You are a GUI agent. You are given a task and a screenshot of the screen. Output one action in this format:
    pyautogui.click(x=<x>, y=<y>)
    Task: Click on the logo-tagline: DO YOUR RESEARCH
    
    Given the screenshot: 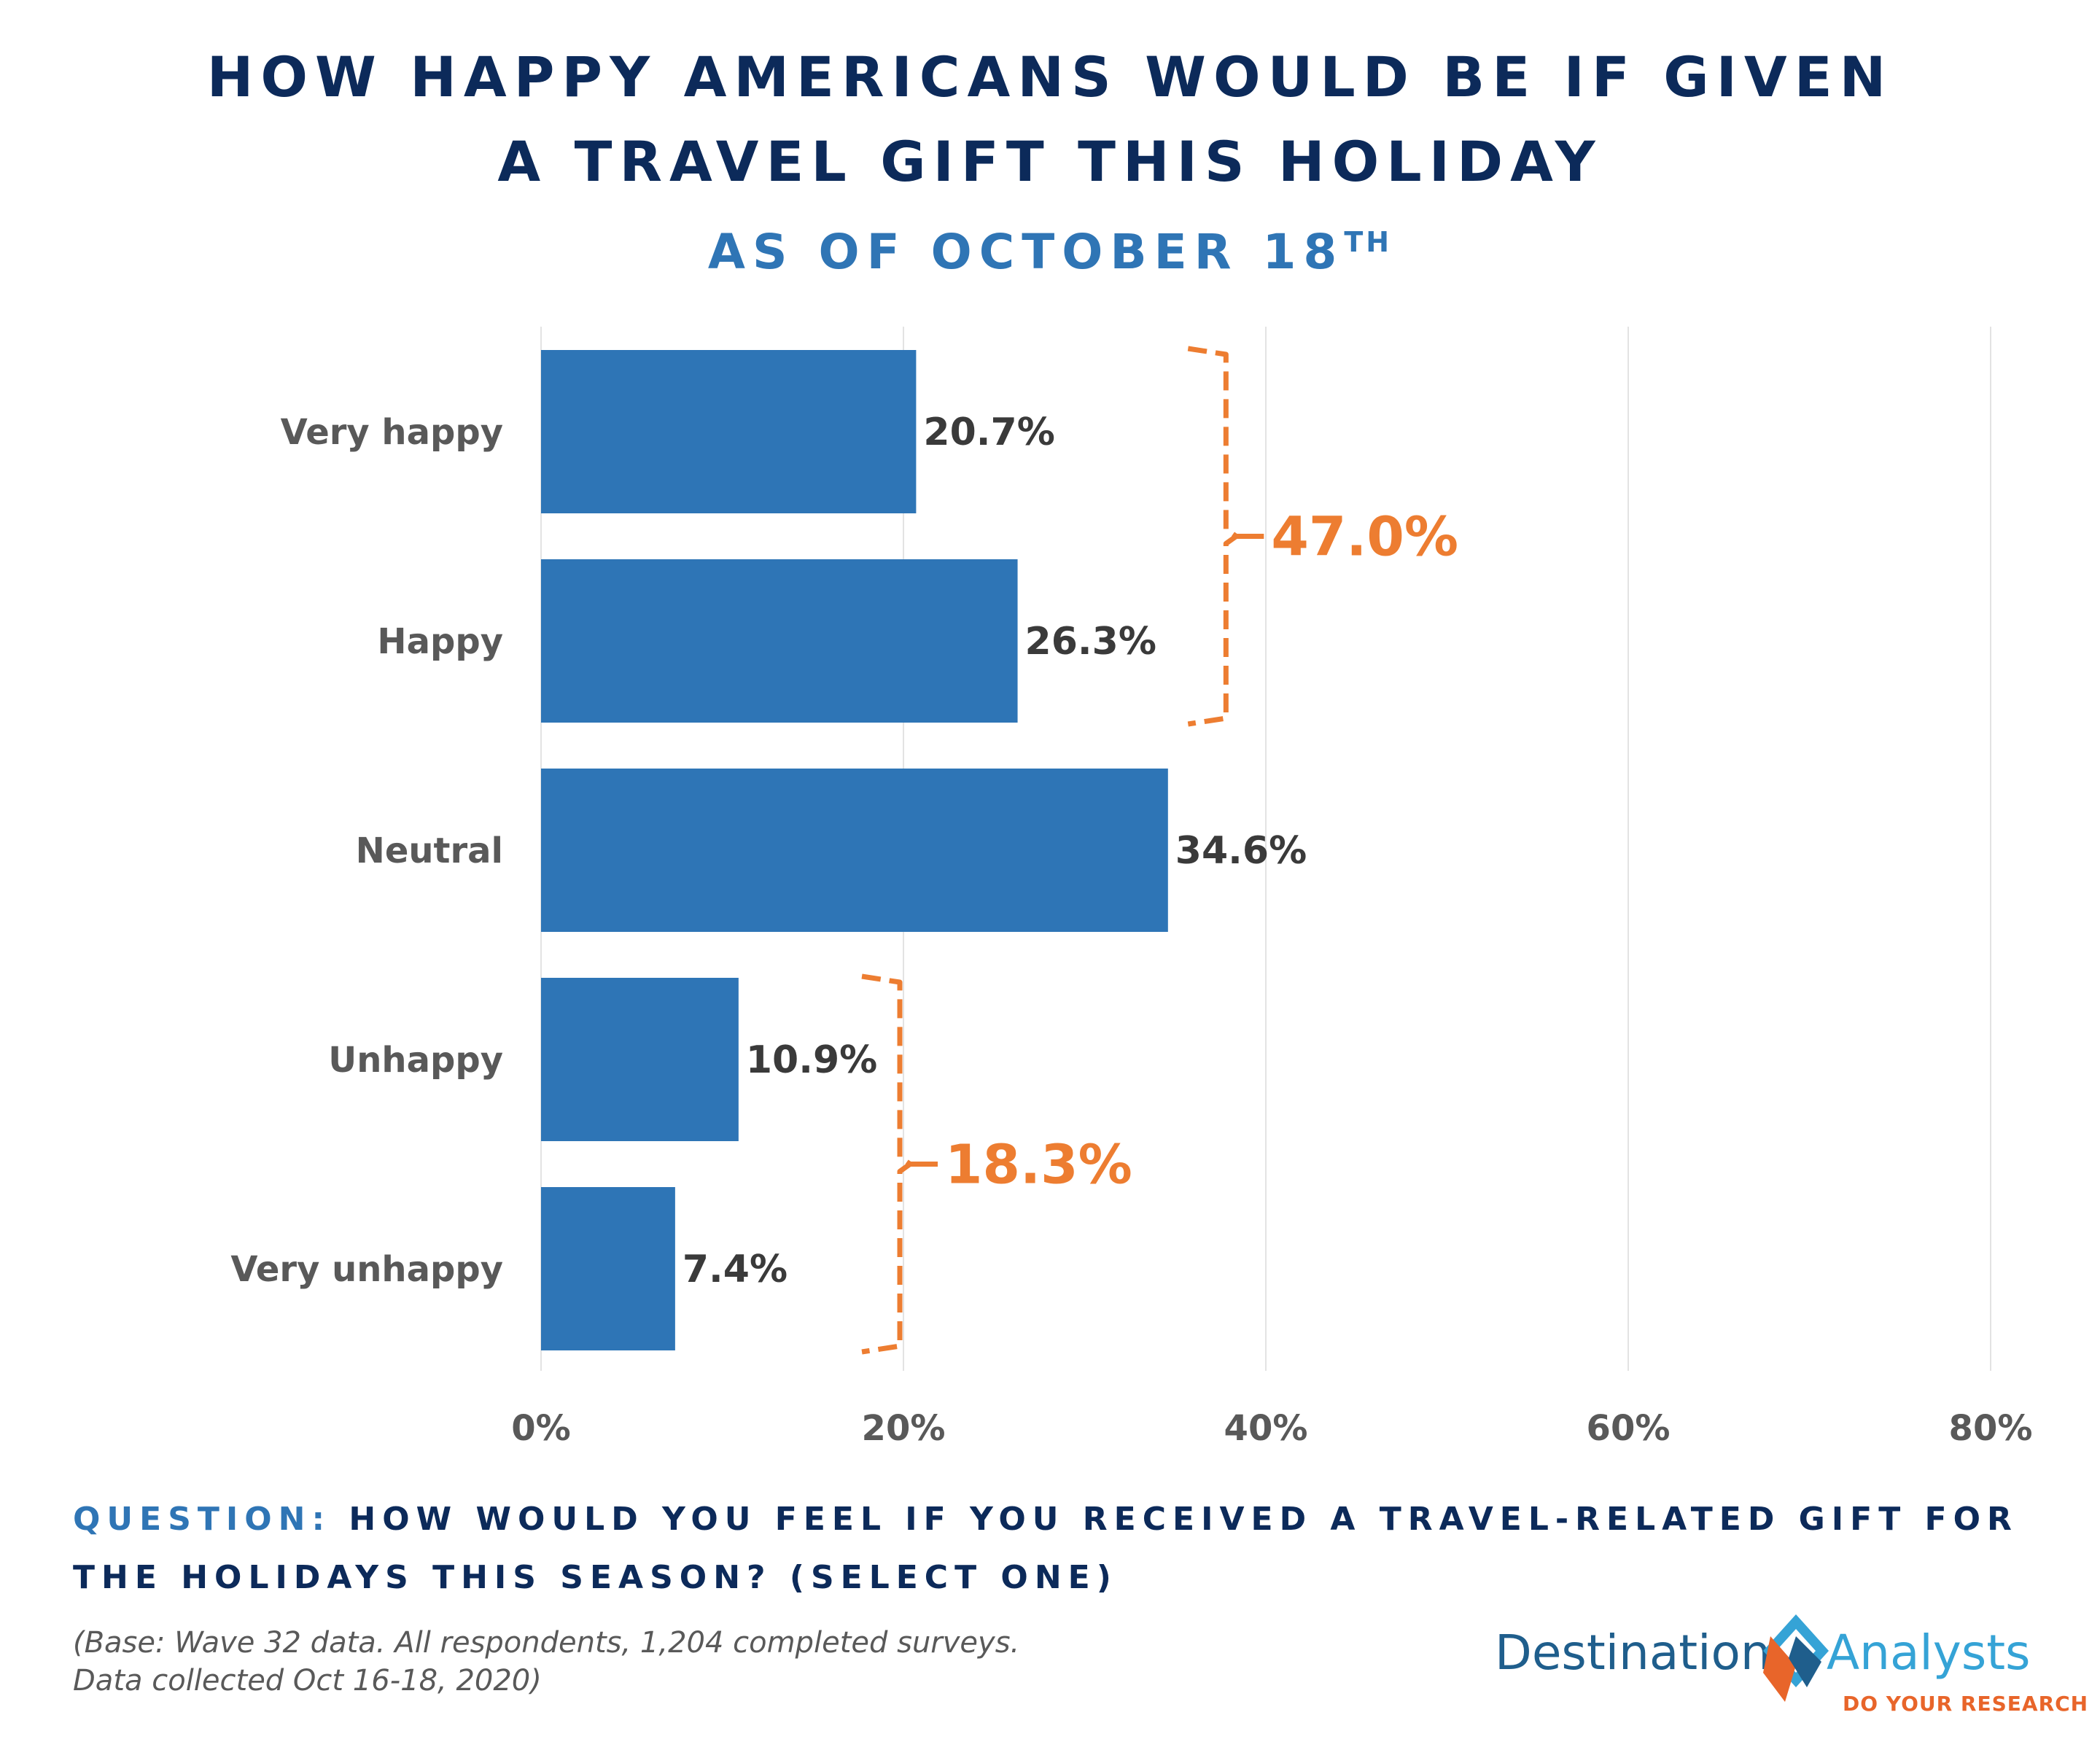 What is the action you would take?
    pyautogui.click(x=1966, y=1704)
    